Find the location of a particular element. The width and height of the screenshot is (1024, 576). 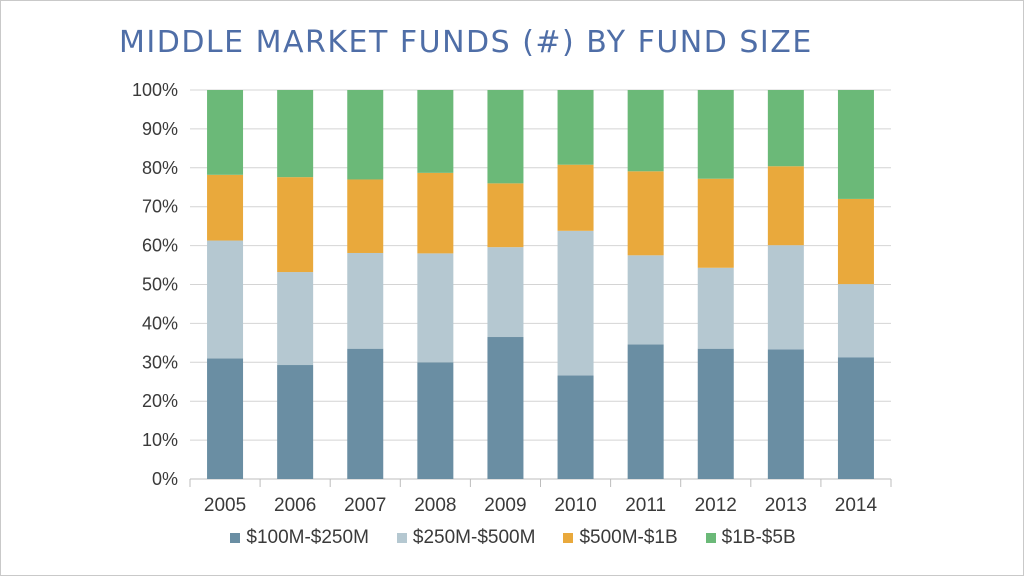

chart-legend: $100M-$250M $250M-$500M $500M-$1B $1B-$5B is located at coordinates (512, 538).